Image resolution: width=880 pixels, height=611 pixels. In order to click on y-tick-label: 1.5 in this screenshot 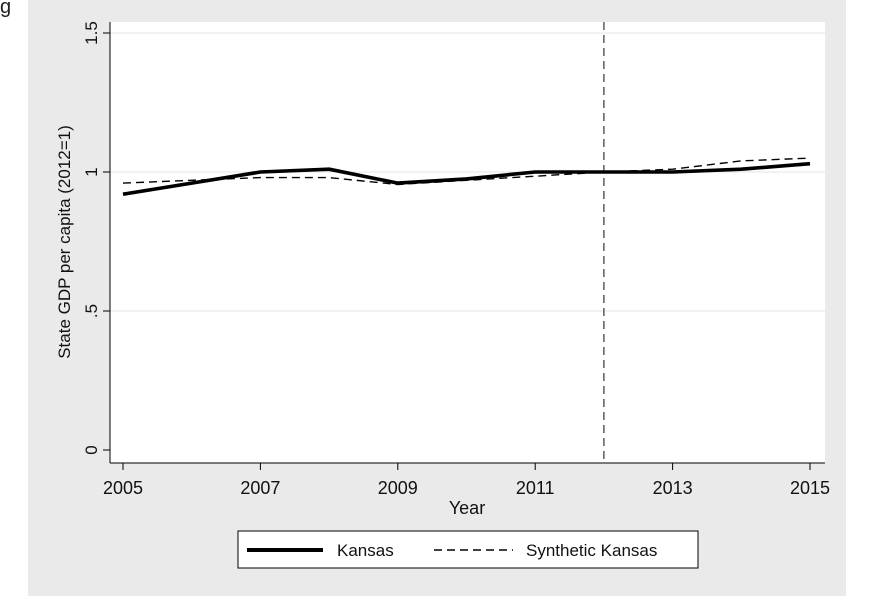, I will do `click(91, 33)`.